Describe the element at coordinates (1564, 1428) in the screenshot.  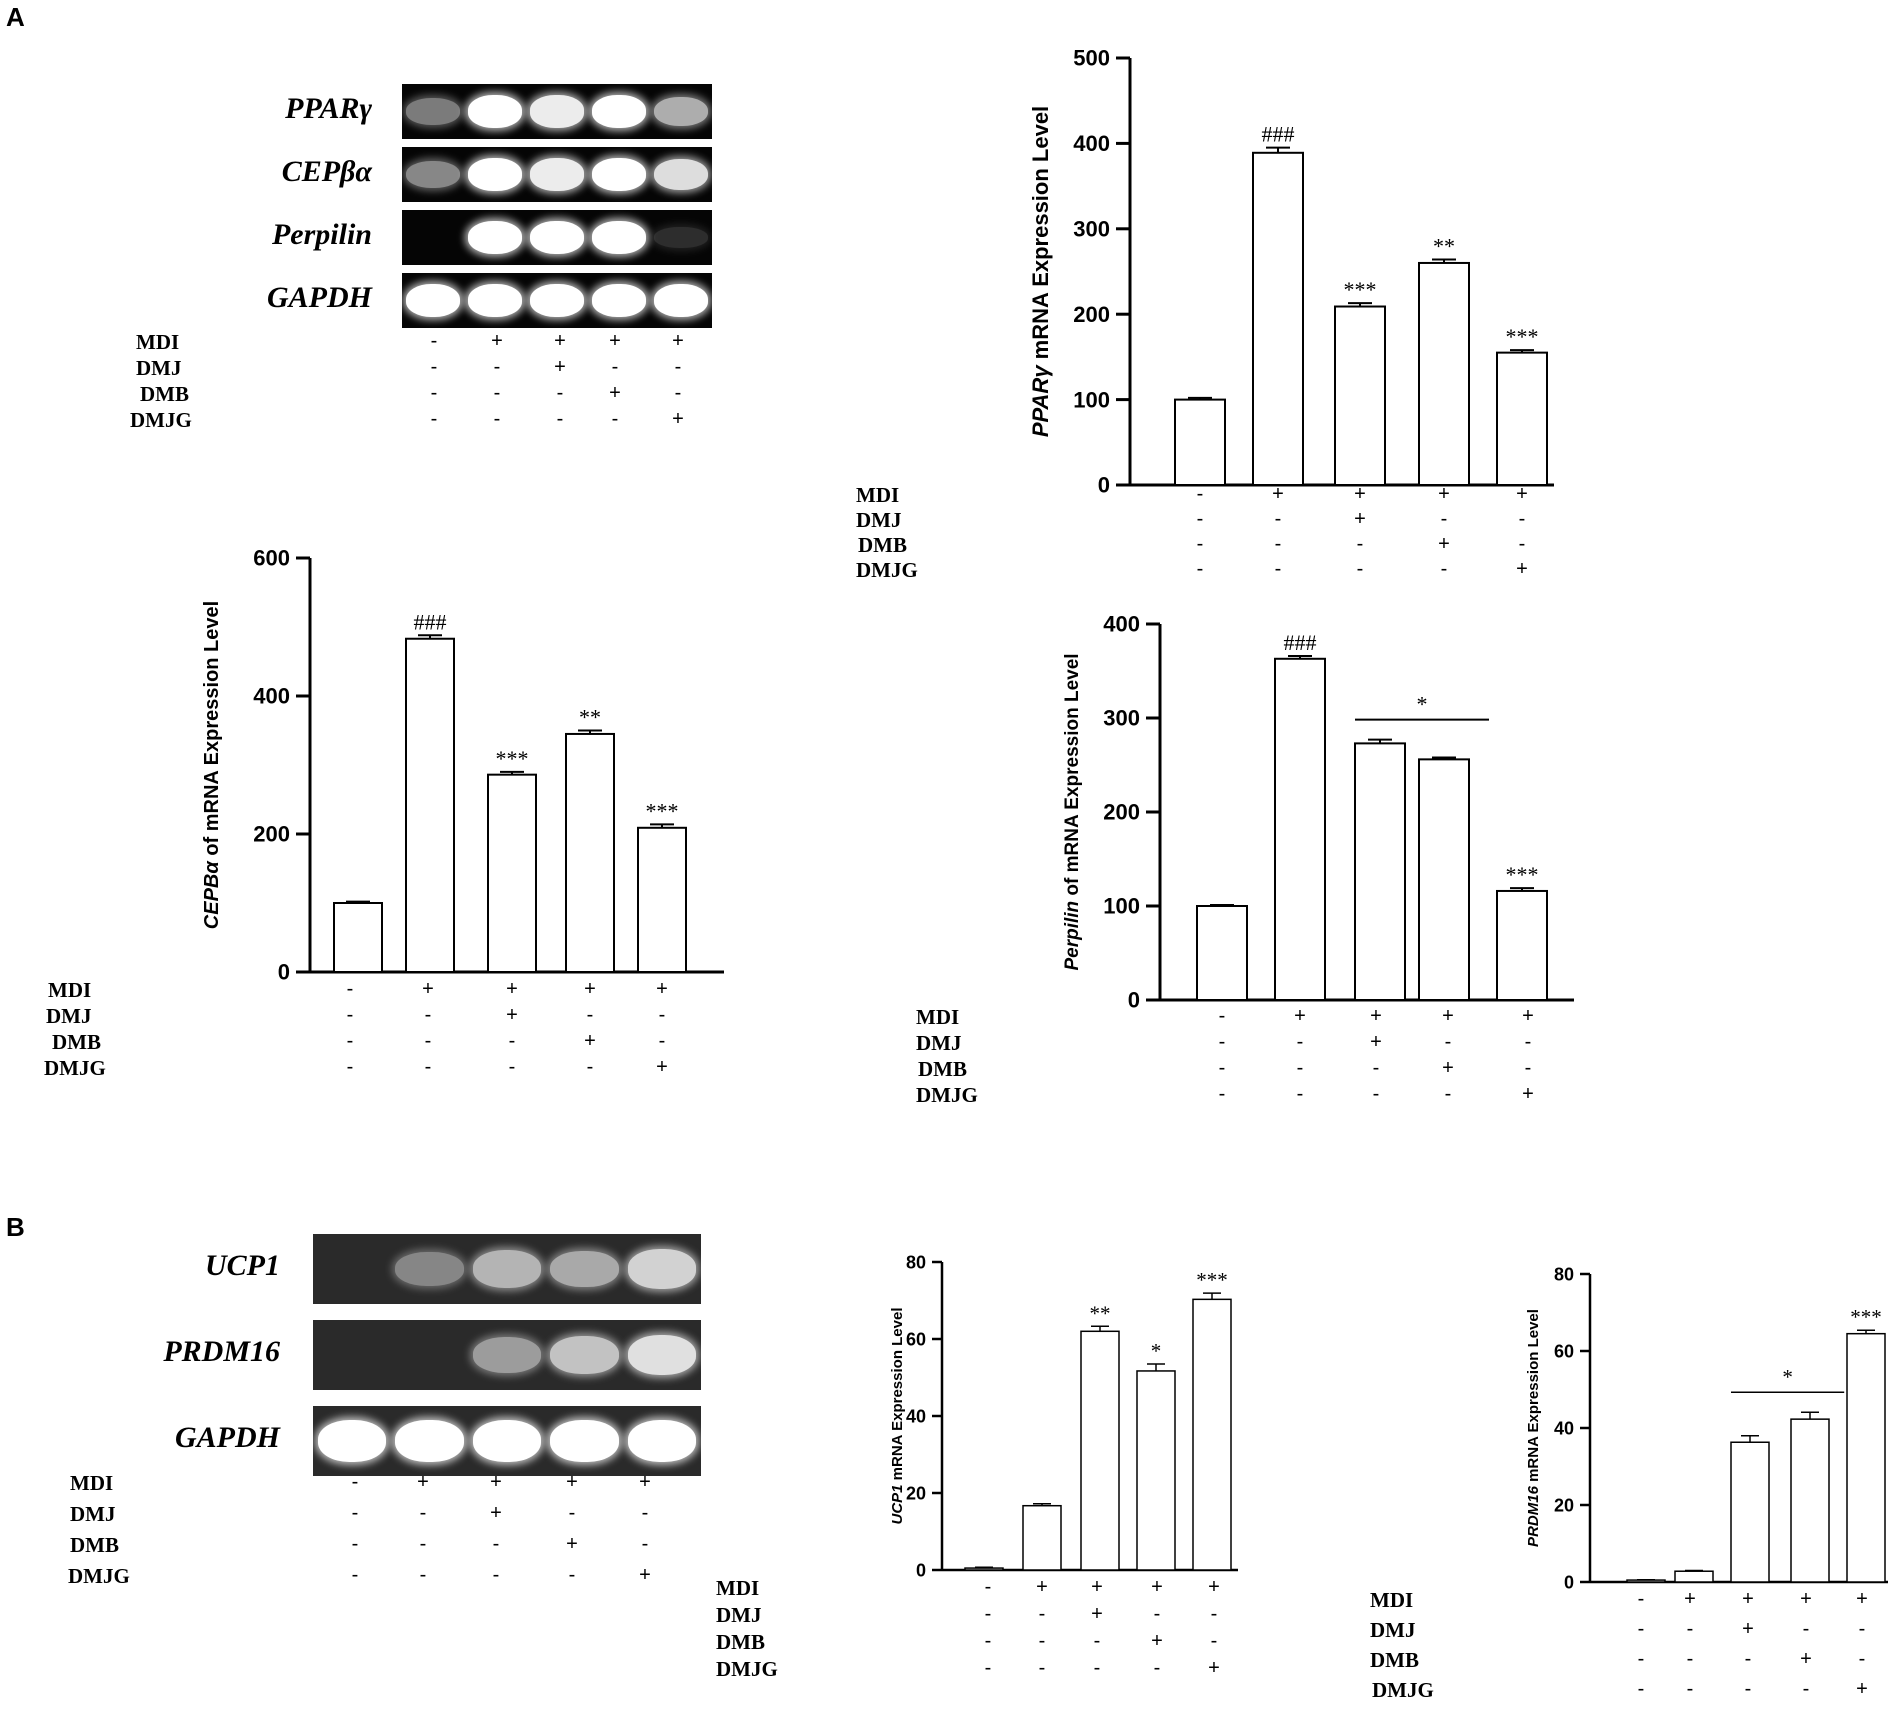
I see `y-tick-label: 40` at that location.